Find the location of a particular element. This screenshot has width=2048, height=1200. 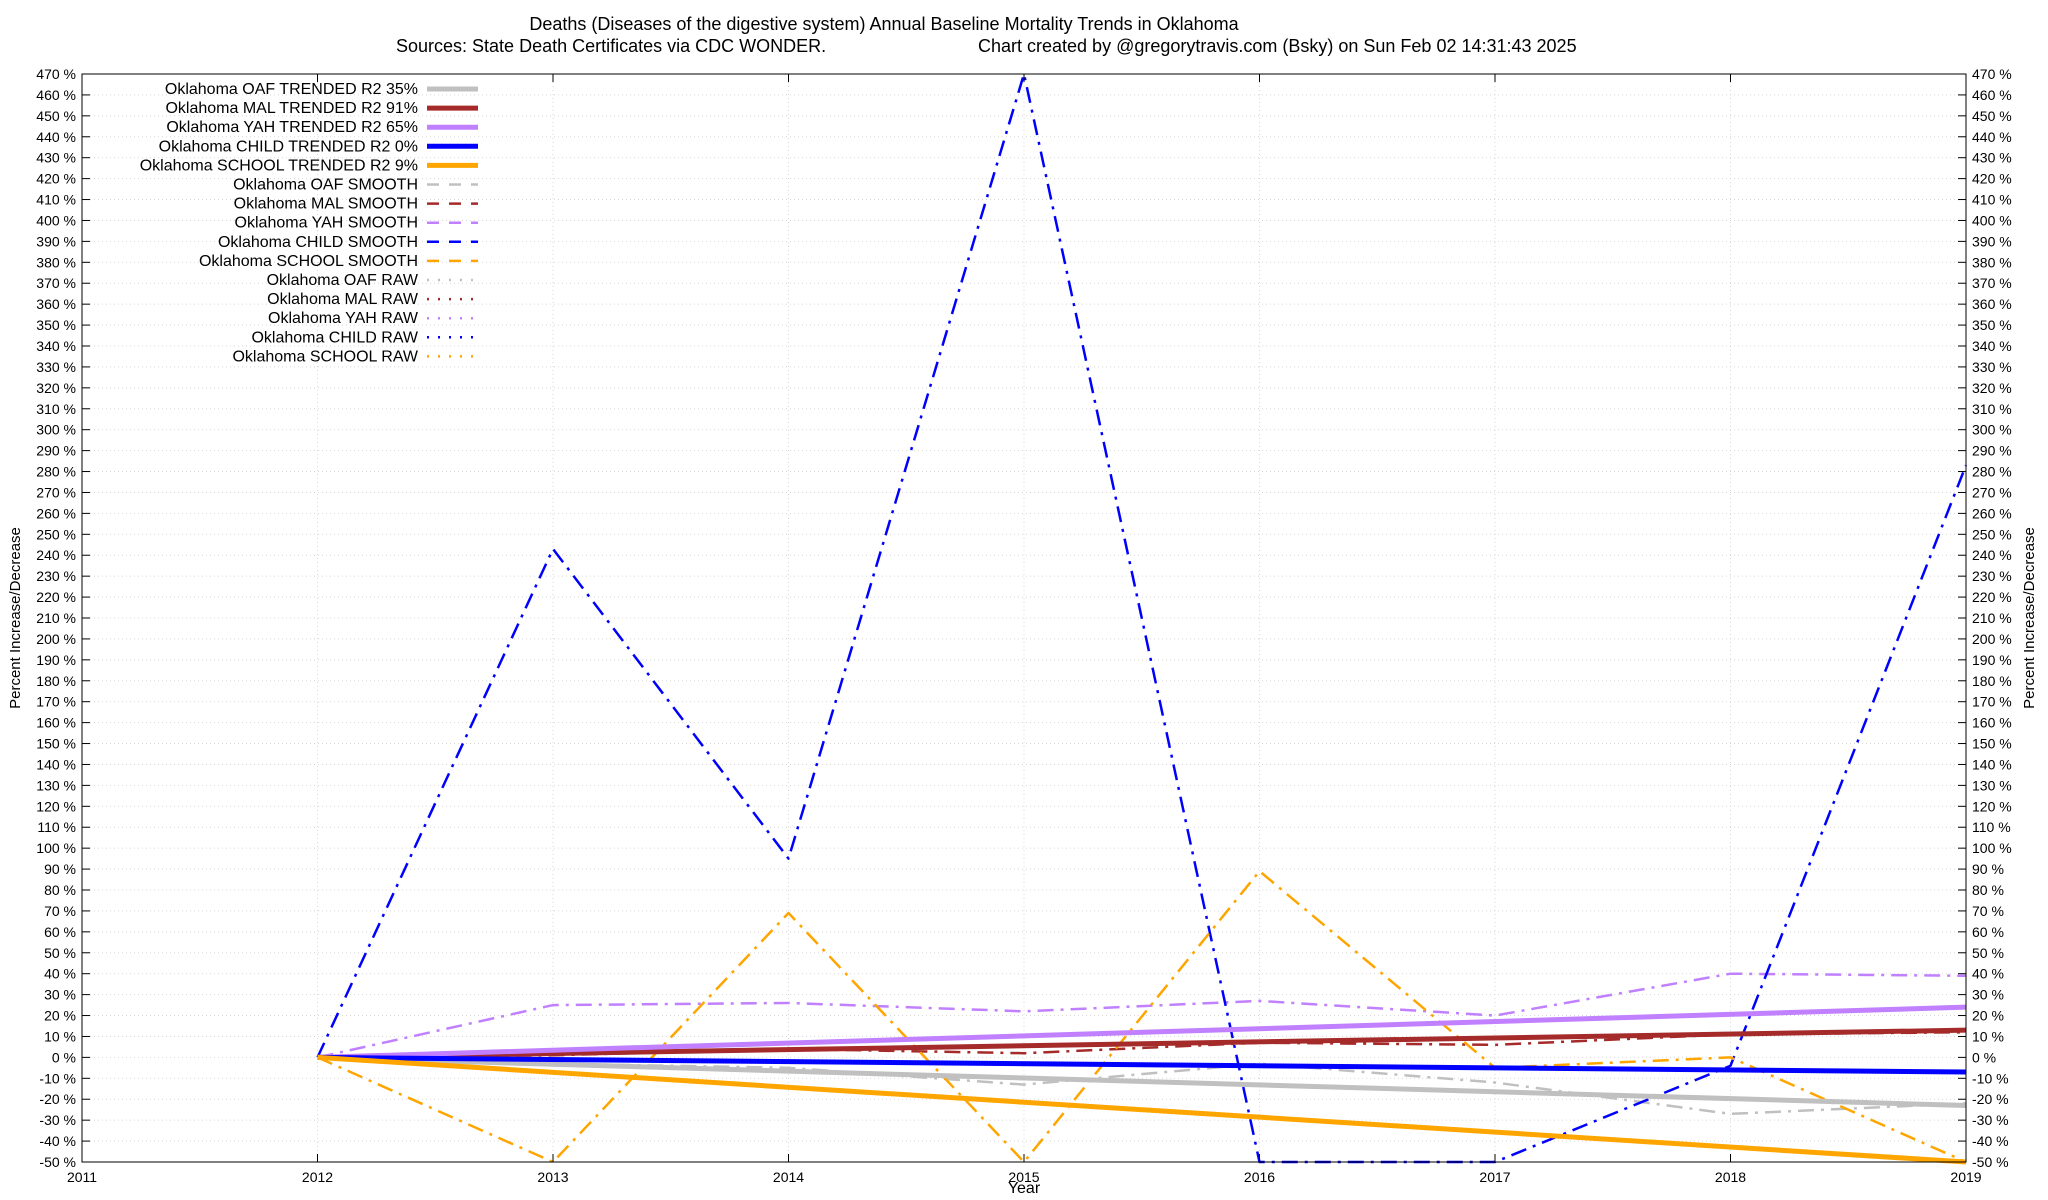

y-tick-label-right: 330 % is located at coordinates (1992, 367).